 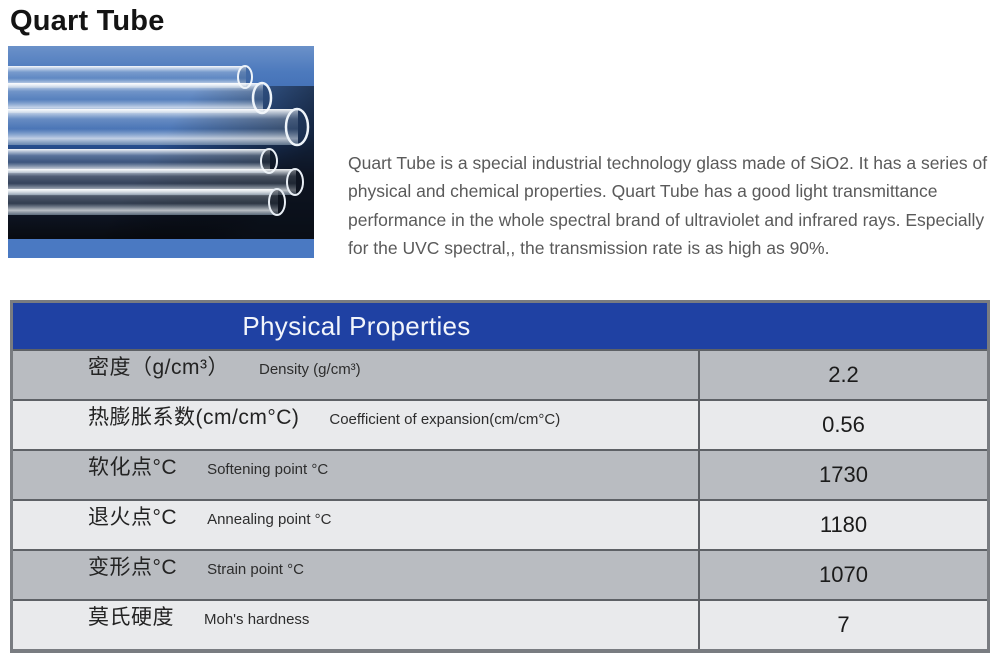 I want to click on label-en: Annealing point °C, so click(x=269, y=519).